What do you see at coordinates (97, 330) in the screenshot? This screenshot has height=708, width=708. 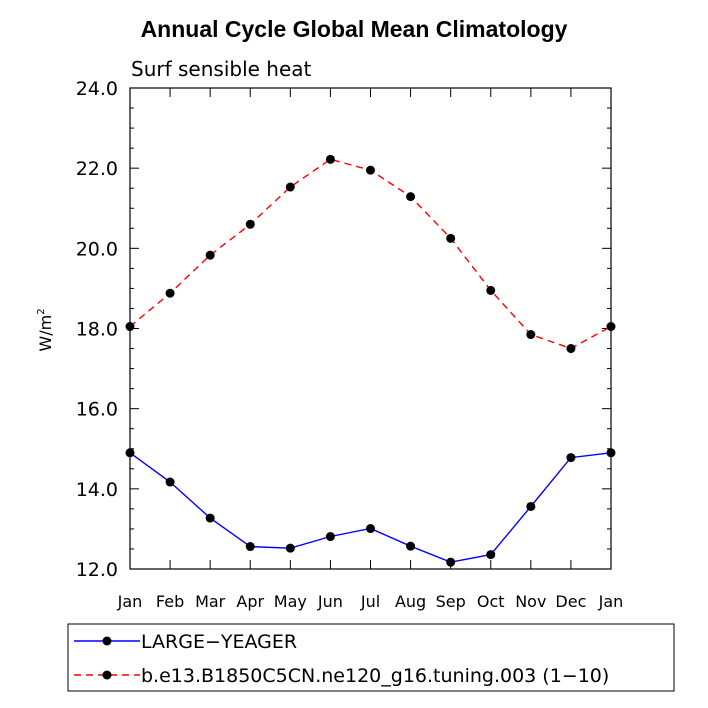 I see `y-tick-label: 18.0` at bounding box center [97, 330].